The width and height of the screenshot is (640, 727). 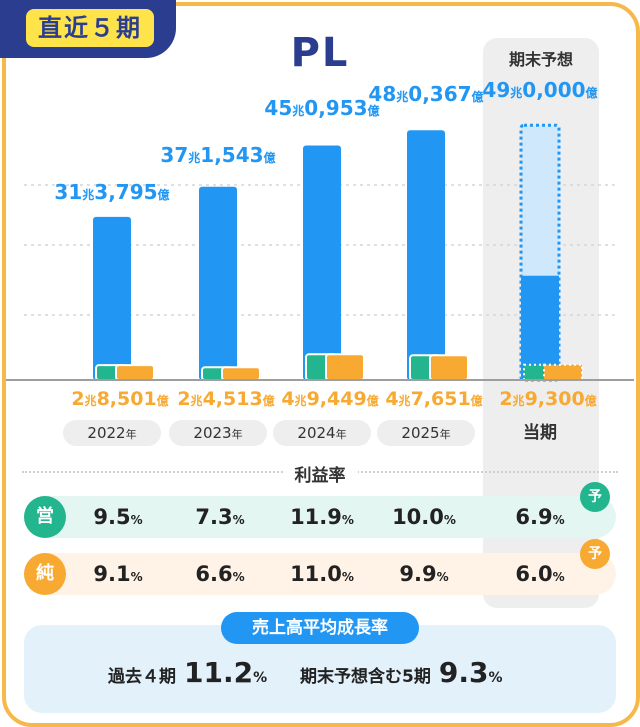 I want to click on profit-label-2: 4兆9,449億, so click(x=330, y=399).